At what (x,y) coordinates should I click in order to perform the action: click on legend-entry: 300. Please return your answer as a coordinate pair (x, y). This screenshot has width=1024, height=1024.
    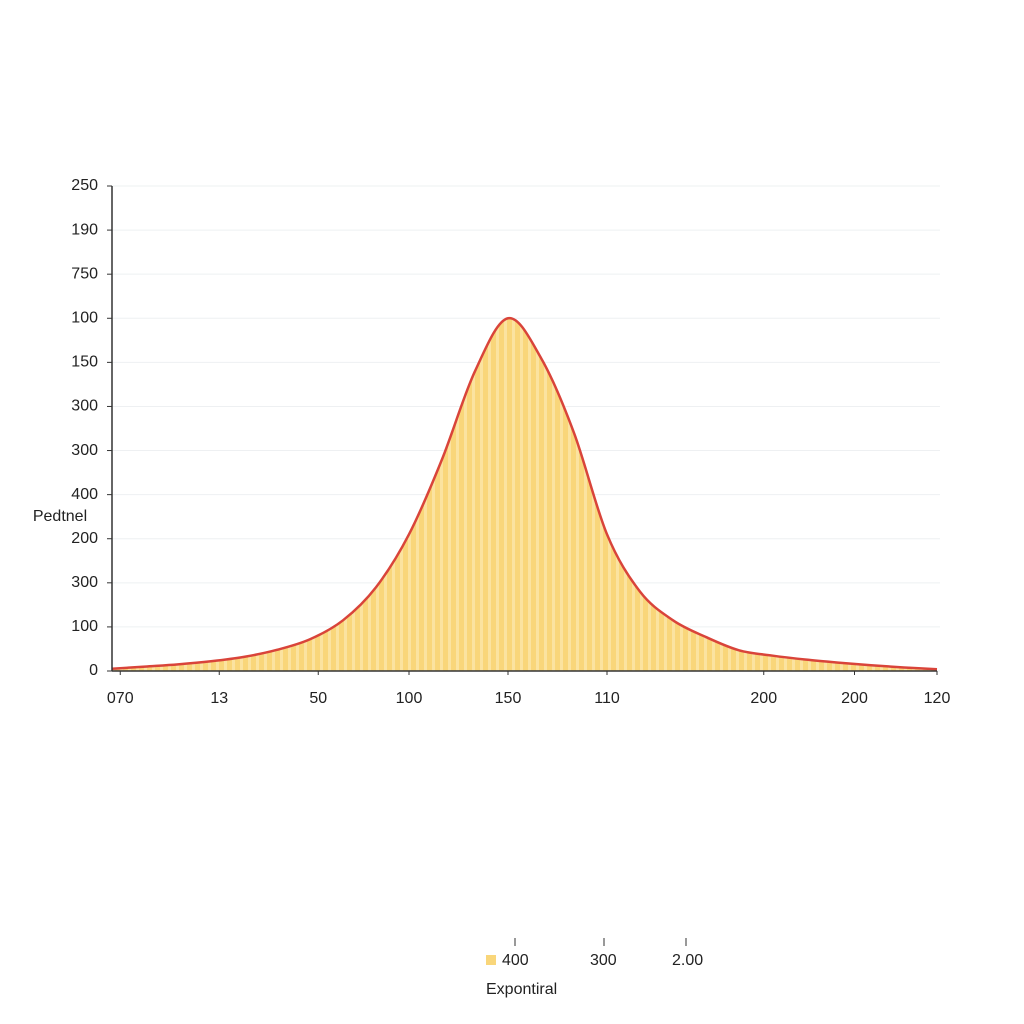
    Looking at the image, I should click on (603, 960).